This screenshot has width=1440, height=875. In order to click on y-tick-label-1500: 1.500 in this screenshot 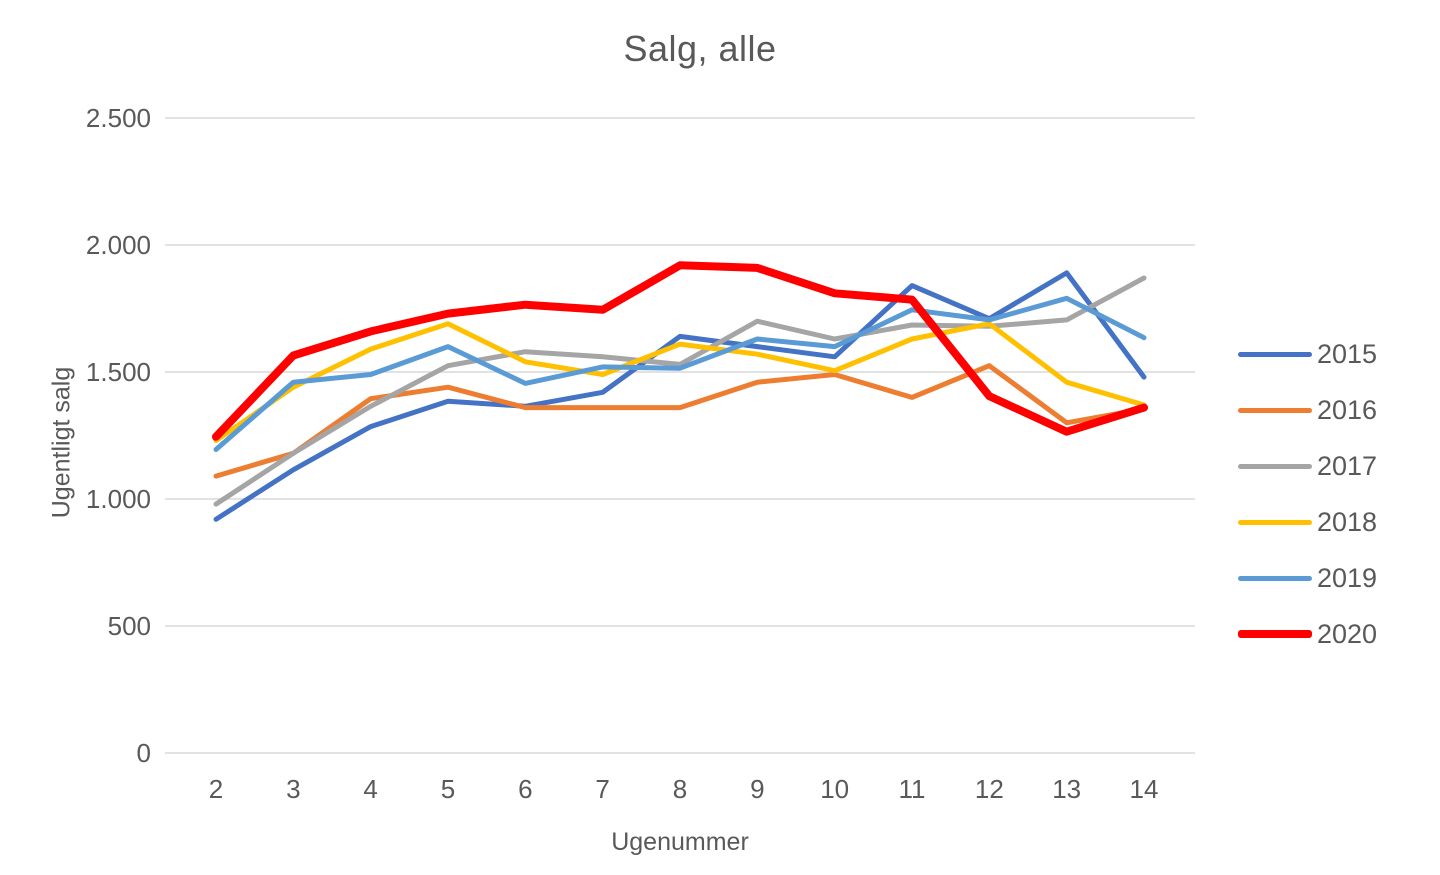, I will do `click(118, 372)`.